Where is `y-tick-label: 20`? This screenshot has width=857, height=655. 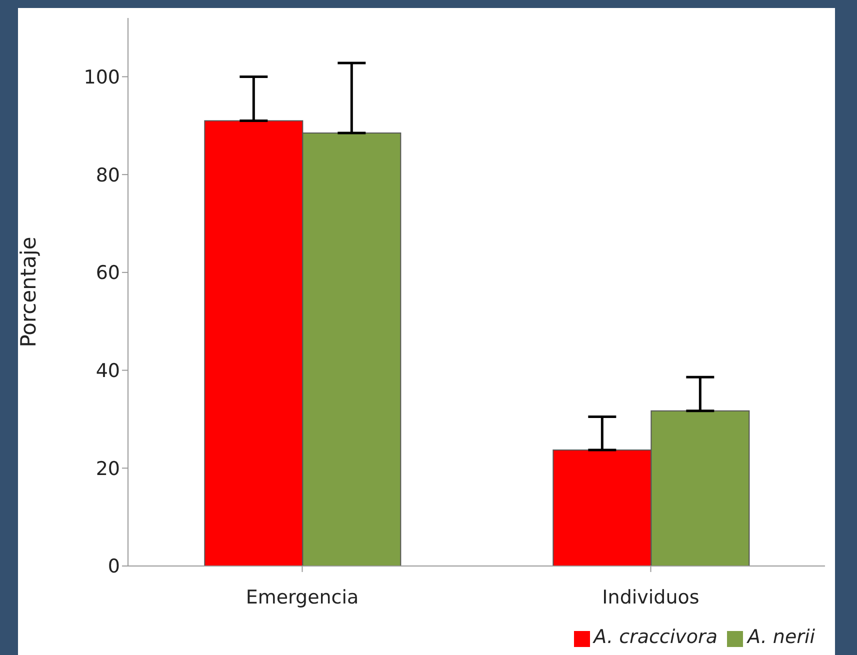 y-tick-label: 20 is located at coordinates (108, 469).